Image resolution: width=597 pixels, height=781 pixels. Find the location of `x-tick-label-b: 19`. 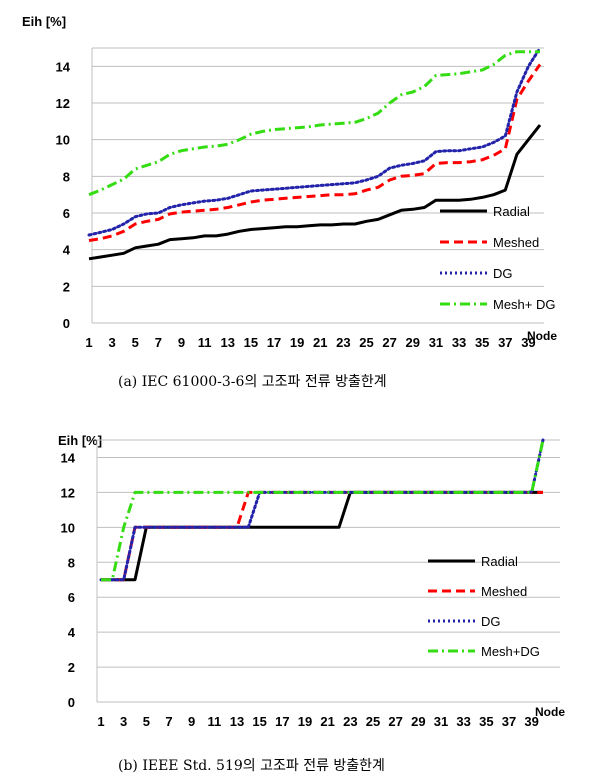

x-tick-label-b: 19 is located at coordinates (305, 721).